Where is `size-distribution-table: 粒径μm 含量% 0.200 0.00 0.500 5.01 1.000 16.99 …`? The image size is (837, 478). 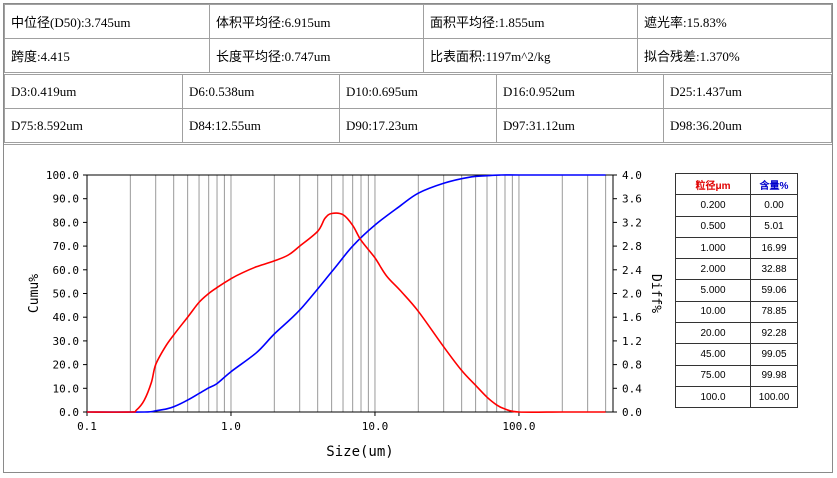 size-distribution-table: 粒径μm 含量% 0.200 0.00 0.500 5.01 1.000 16.99 … is located at coordinates (736, 290).